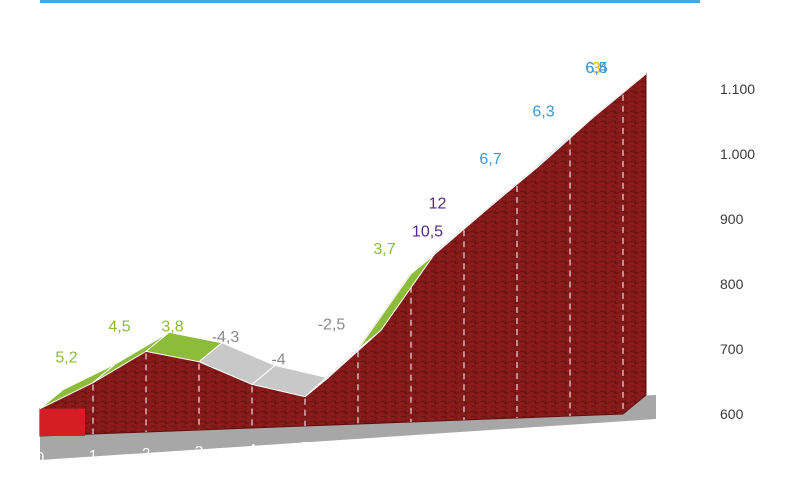 The width and height of the screenshot is (794, 498). What do you see at coordinates (464, 441) in the screenshot?
I see `x-tick-label: 8` at bounding box center [464, 441].